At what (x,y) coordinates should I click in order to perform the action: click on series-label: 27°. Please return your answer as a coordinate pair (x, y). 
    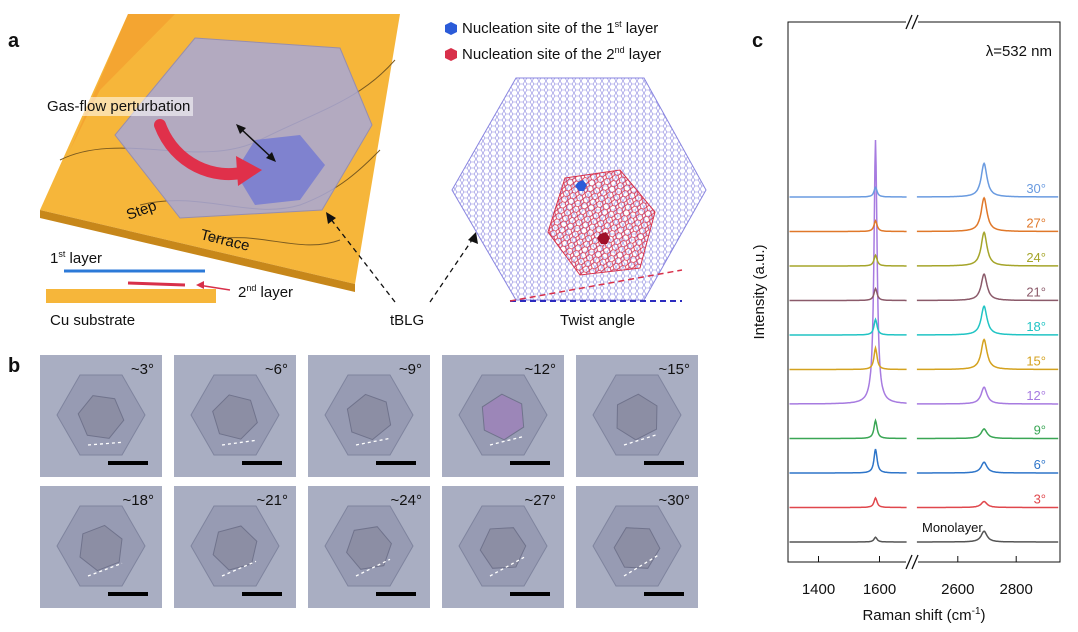
    Looking at the image, I should click on (1036, 223).